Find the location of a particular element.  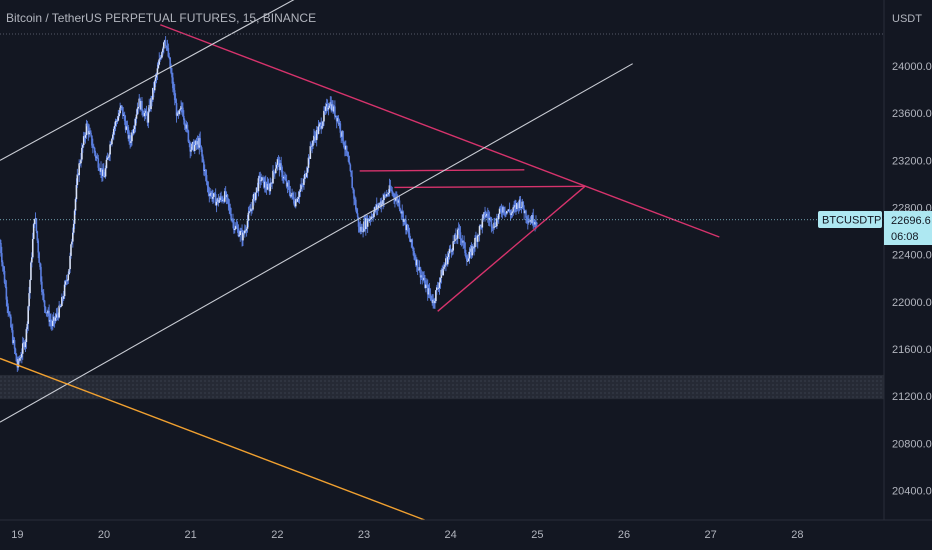

time-tick-label: 23 is located at coordinates (364, 535).